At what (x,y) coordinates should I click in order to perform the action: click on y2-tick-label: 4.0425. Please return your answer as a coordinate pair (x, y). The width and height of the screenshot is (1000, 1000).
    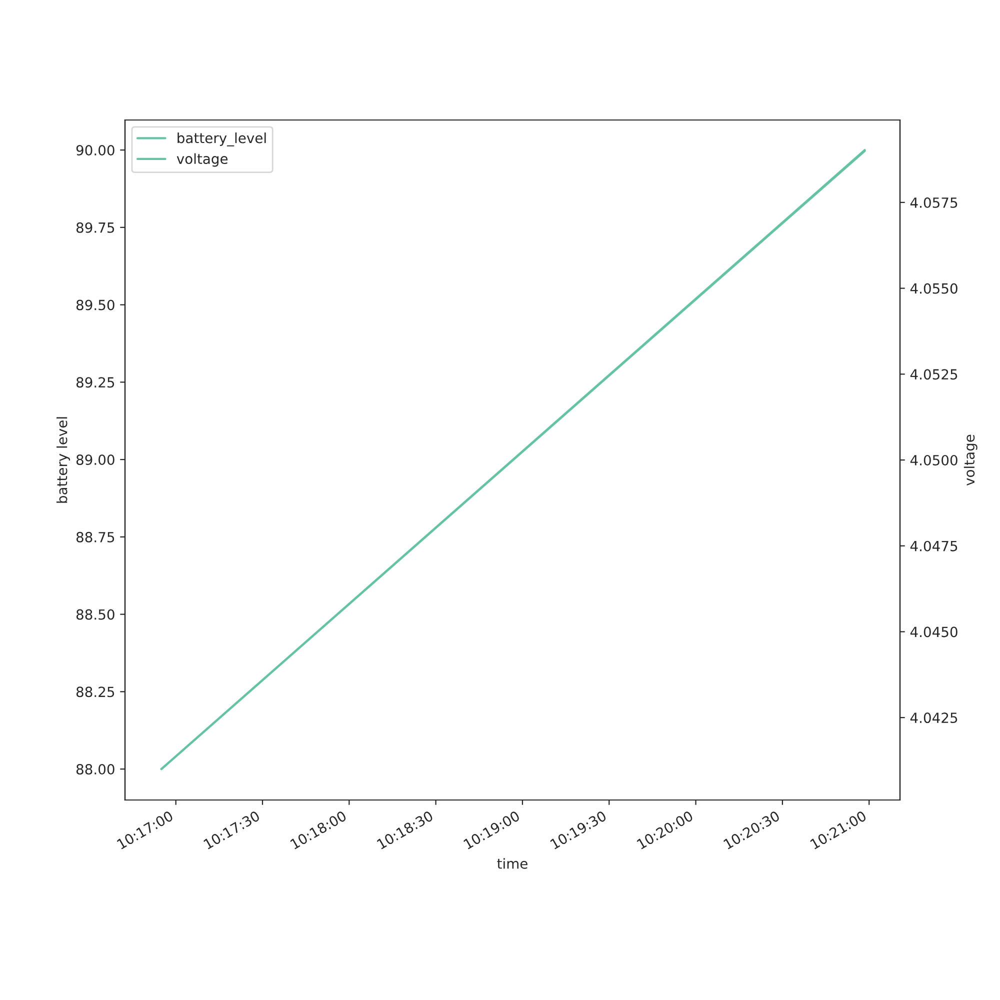
    Looking at the image, I should click on (934, 718).